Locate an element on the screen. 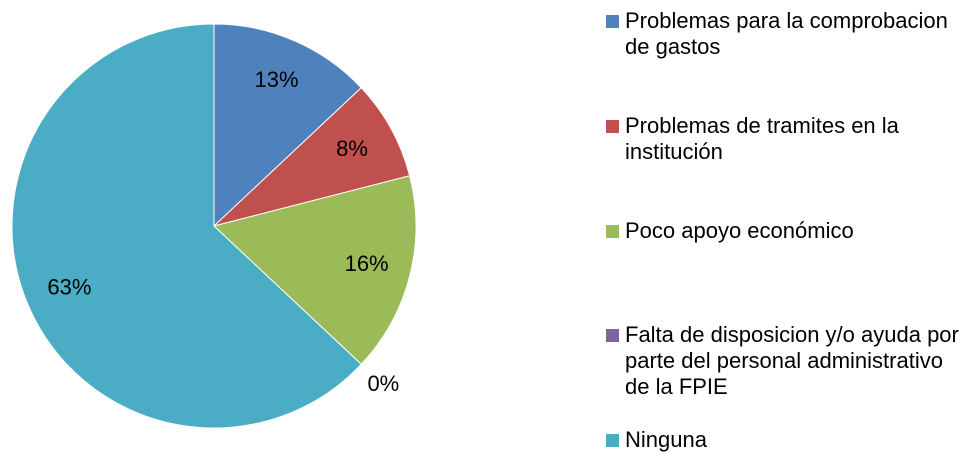 The image size is (967, 452). legend-label: Problemas para la comprobacion de gastos is located at coordinates (786, 33).